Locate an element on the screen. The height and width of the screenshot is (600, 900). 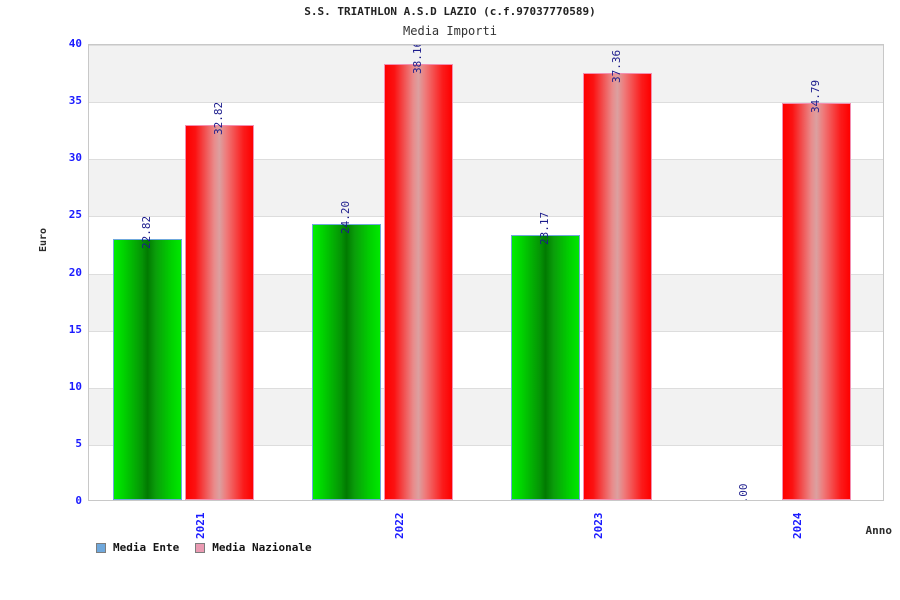
legend-label-media-nazionale: Media Nazionale is located at coordinates (262, 547).